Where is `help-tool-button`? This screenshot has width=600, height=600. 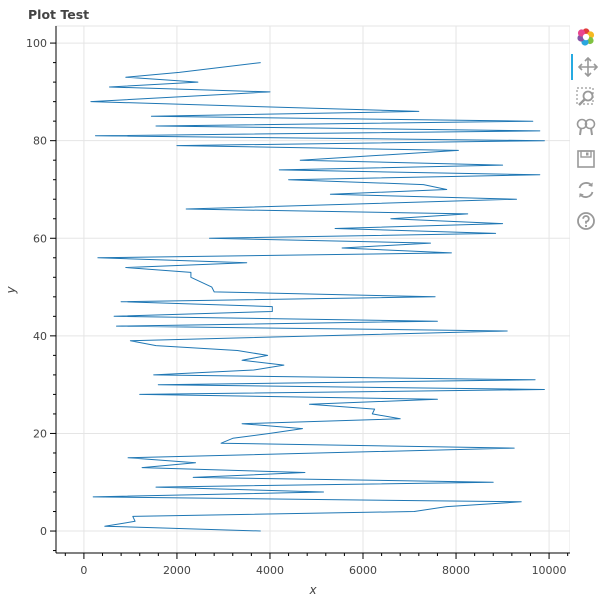
help-tool-button is located at coordinates (585, 221).